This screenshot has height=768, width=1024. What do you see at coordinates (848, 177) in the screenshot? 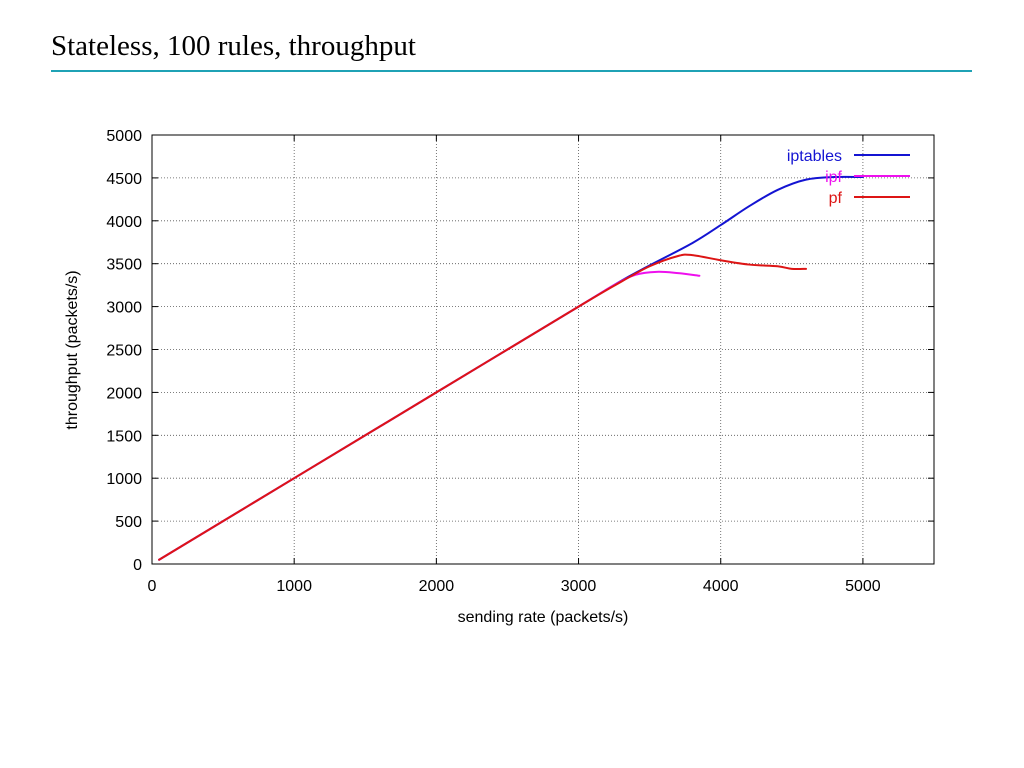
I see `legend: iptables ipf pf` at bounding box center [848, 177].